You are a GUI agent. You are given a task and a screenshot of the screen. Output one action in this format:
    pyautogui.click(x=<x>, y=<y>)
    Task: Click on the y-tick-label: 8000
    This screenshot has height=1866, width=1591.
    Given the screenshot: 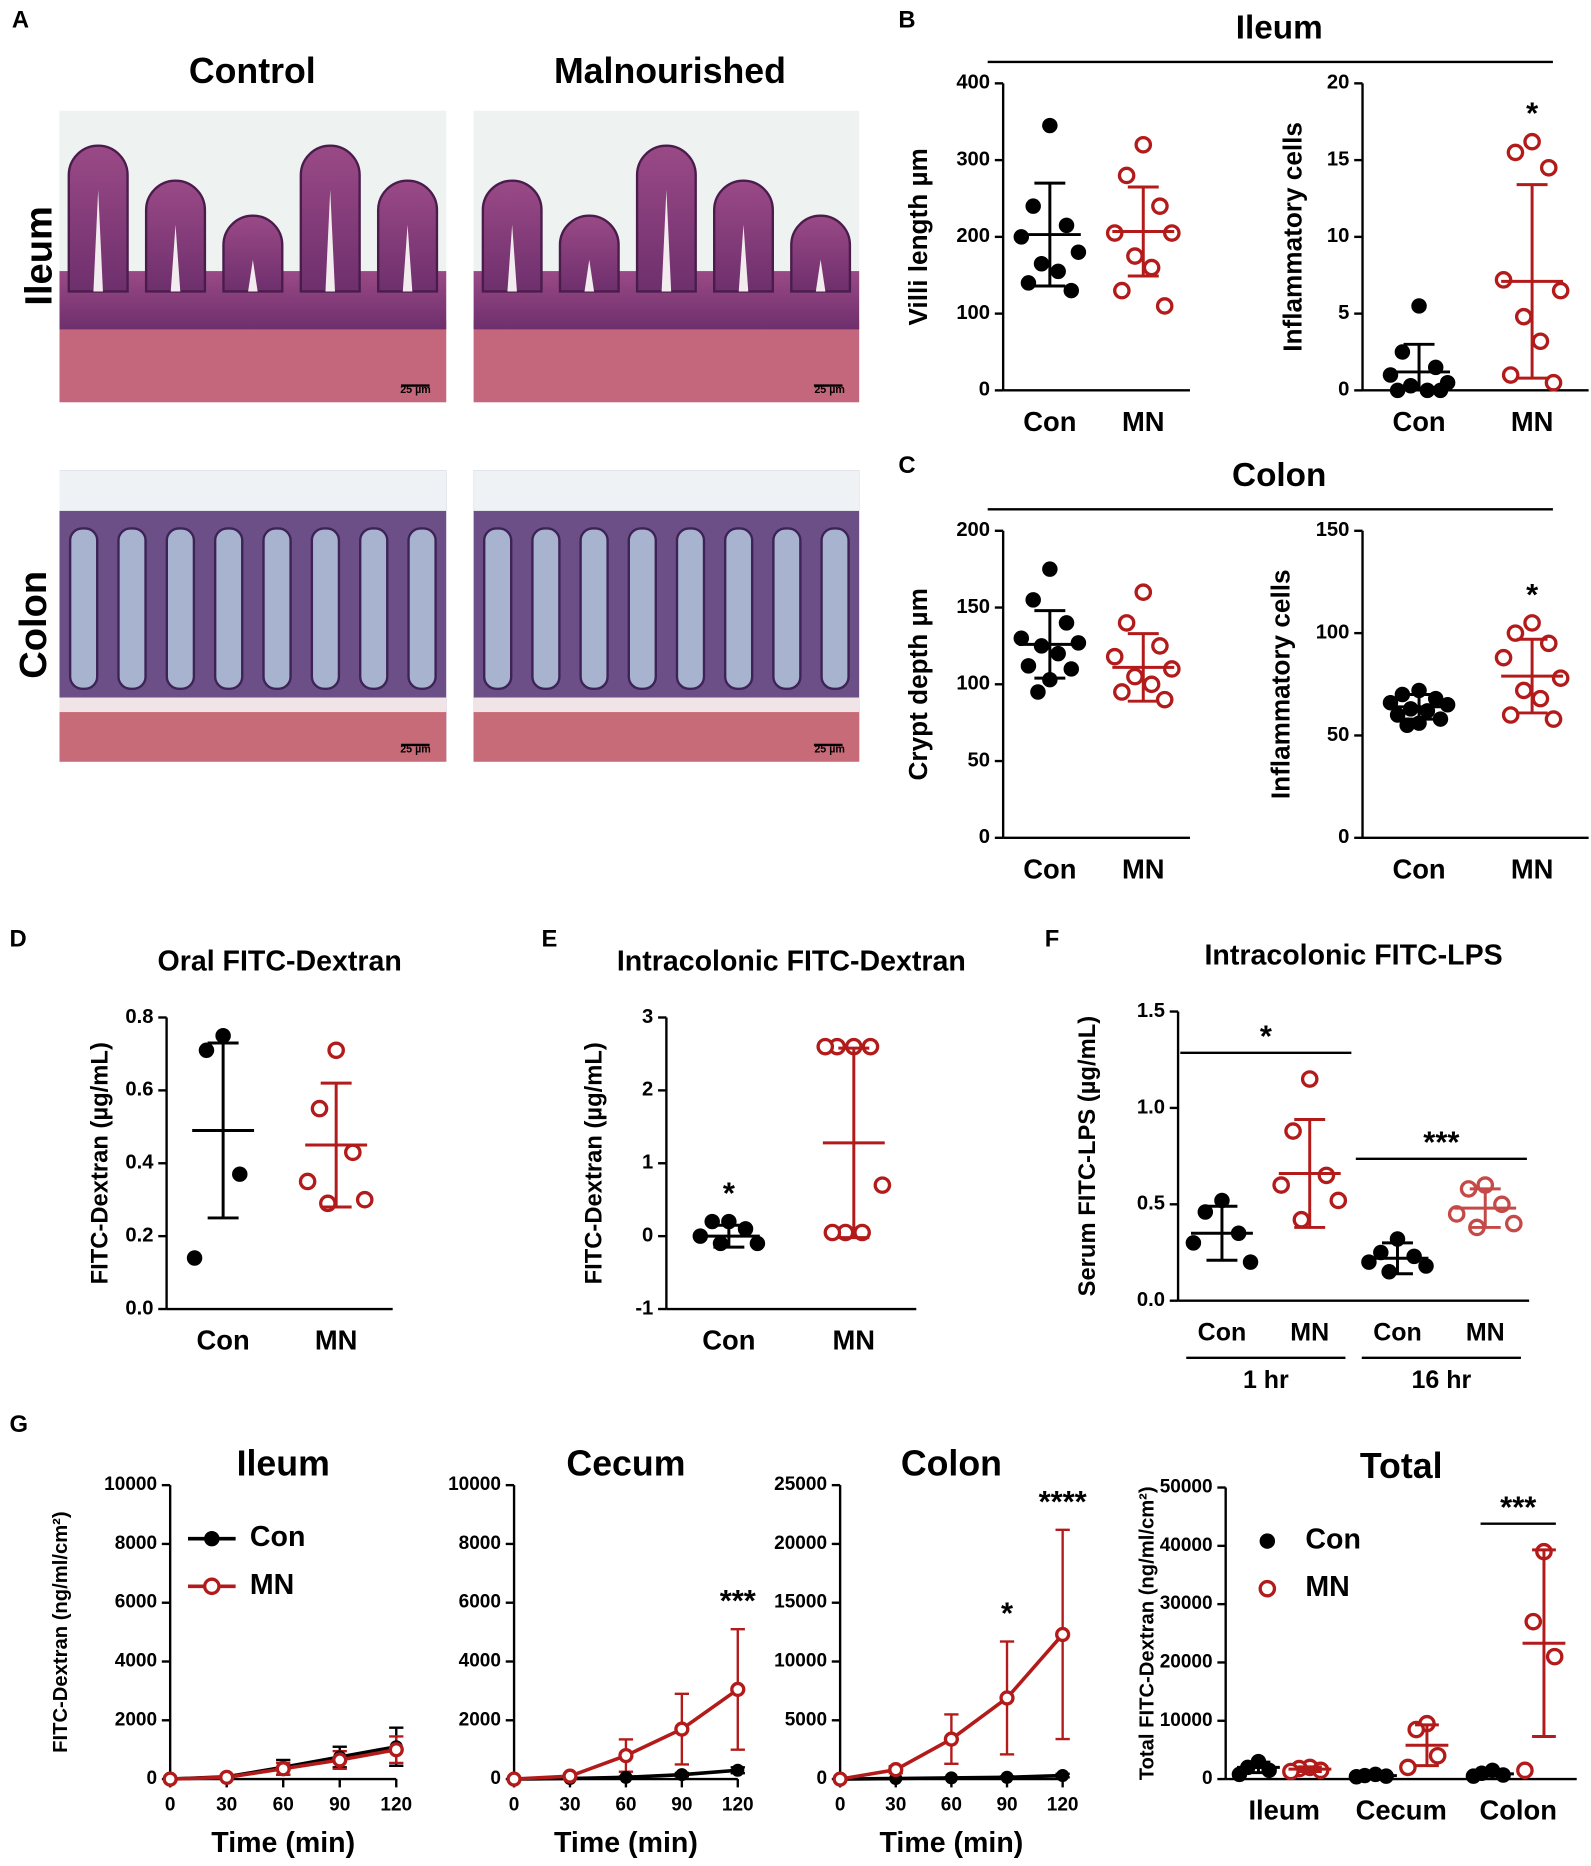 What is the action you would take?
    pyautogui.click(x=136, y=1543)
    